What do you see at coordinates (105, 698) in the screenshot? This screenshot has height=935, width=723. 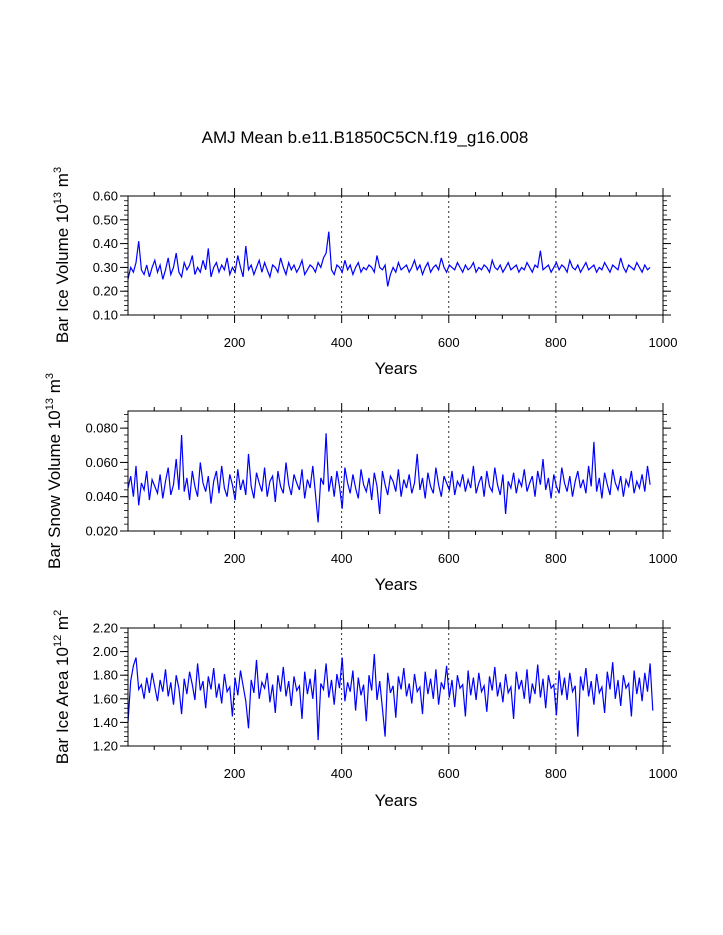 I see `y-tick-label: 1.60` at bounding box center [105, 698].